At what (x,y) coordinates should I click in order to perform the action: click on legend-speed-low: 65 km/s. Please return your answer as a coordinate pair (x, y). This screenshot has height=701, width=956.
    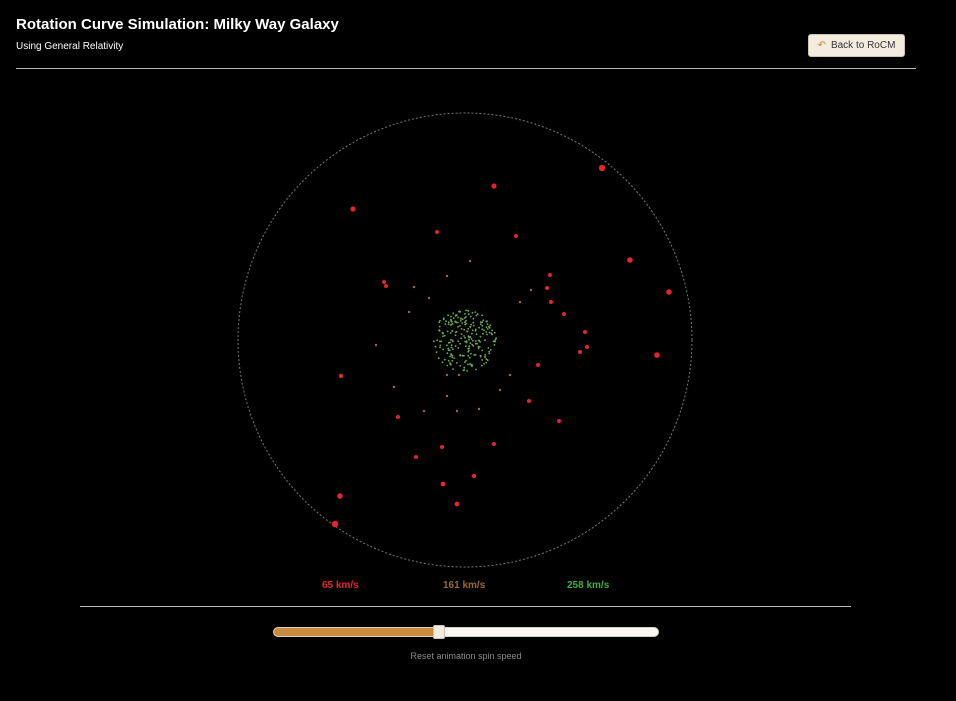
    Looking at the image, I should click on (340, 585).